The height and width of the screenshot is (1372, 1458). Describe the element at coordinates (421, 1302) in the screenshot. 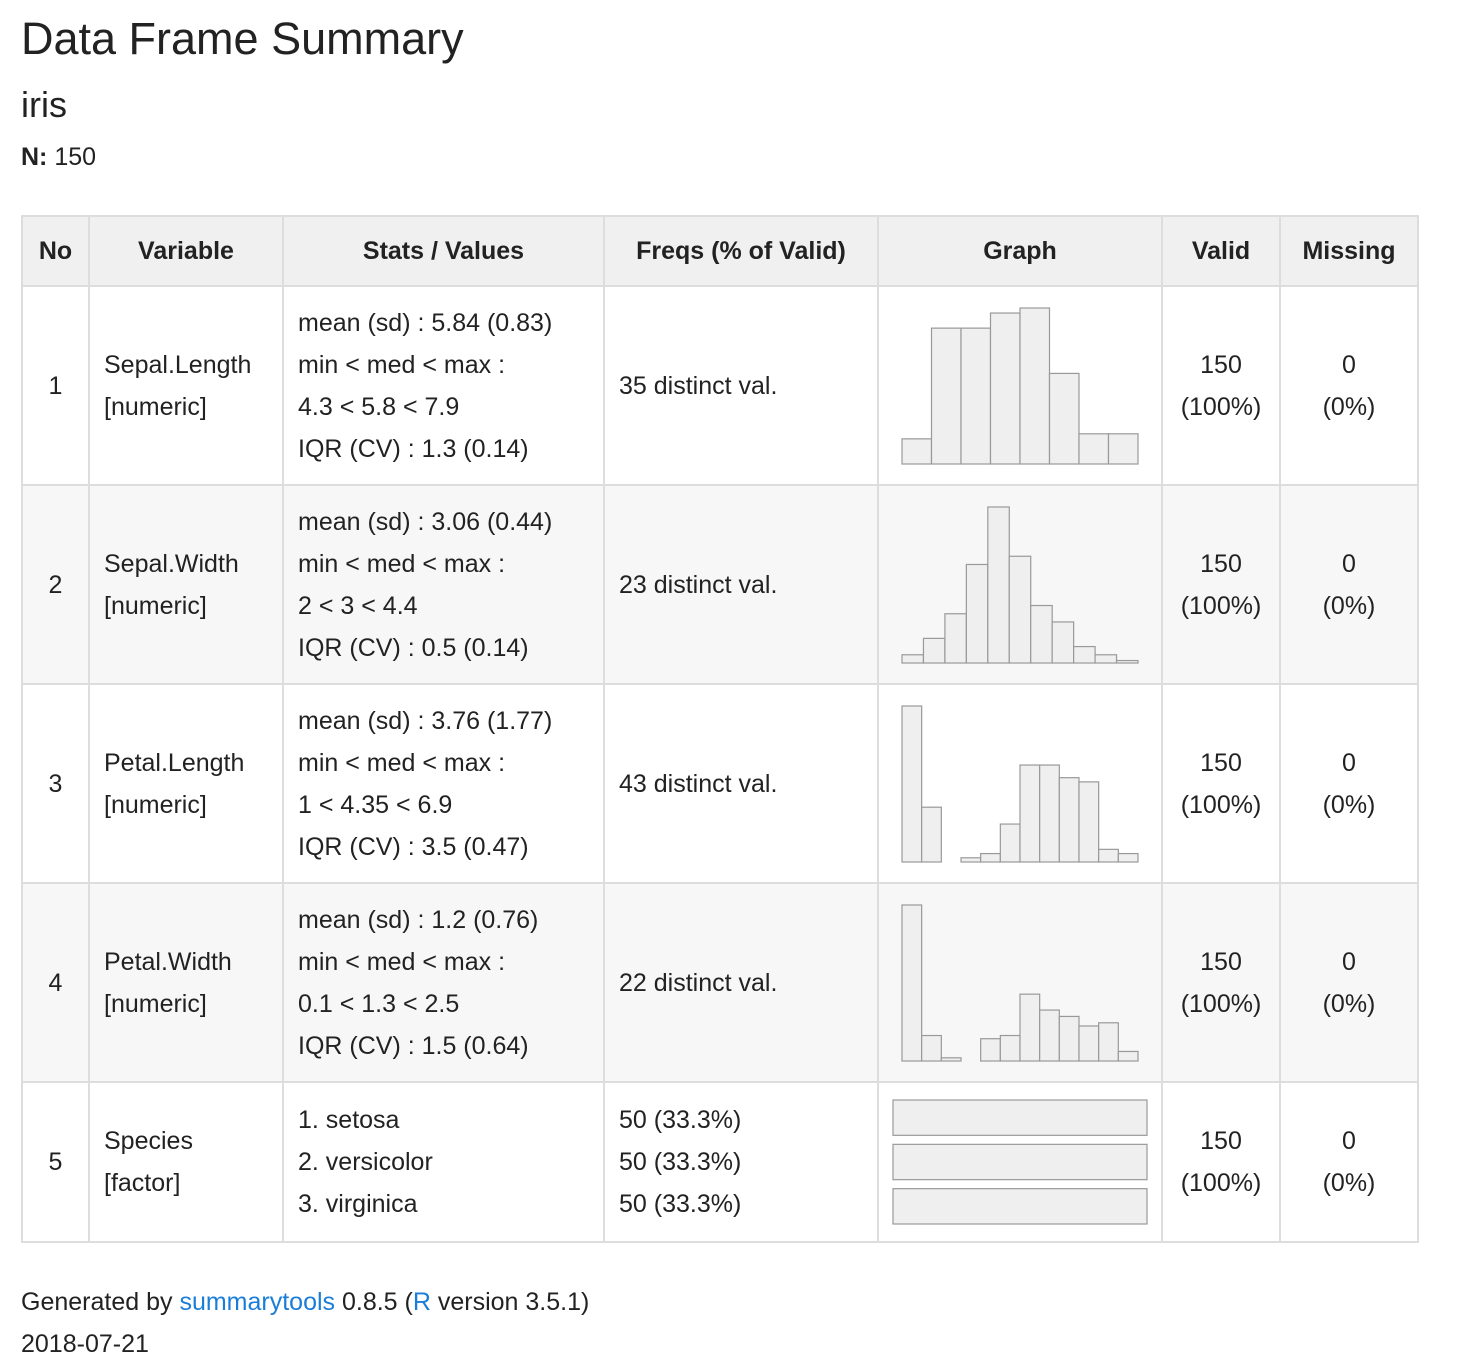

I see `r-link: R` at that location.